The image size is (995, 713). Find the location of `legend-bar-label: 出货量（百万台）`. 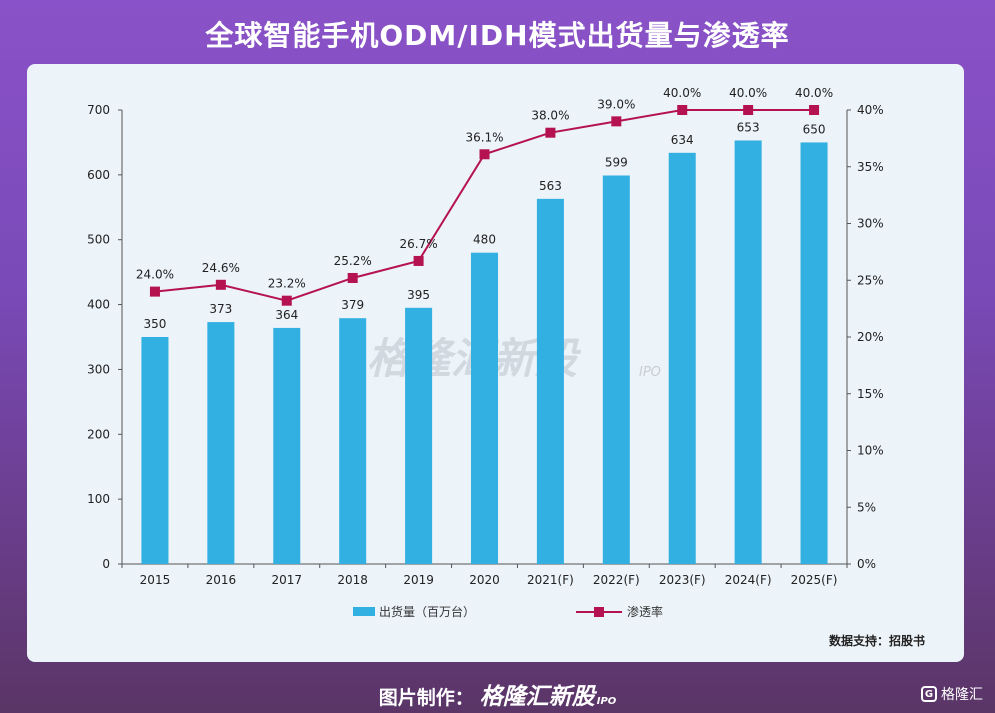

legend-bar-label: 出货量（百万台） is located at coordinates (427, 611).